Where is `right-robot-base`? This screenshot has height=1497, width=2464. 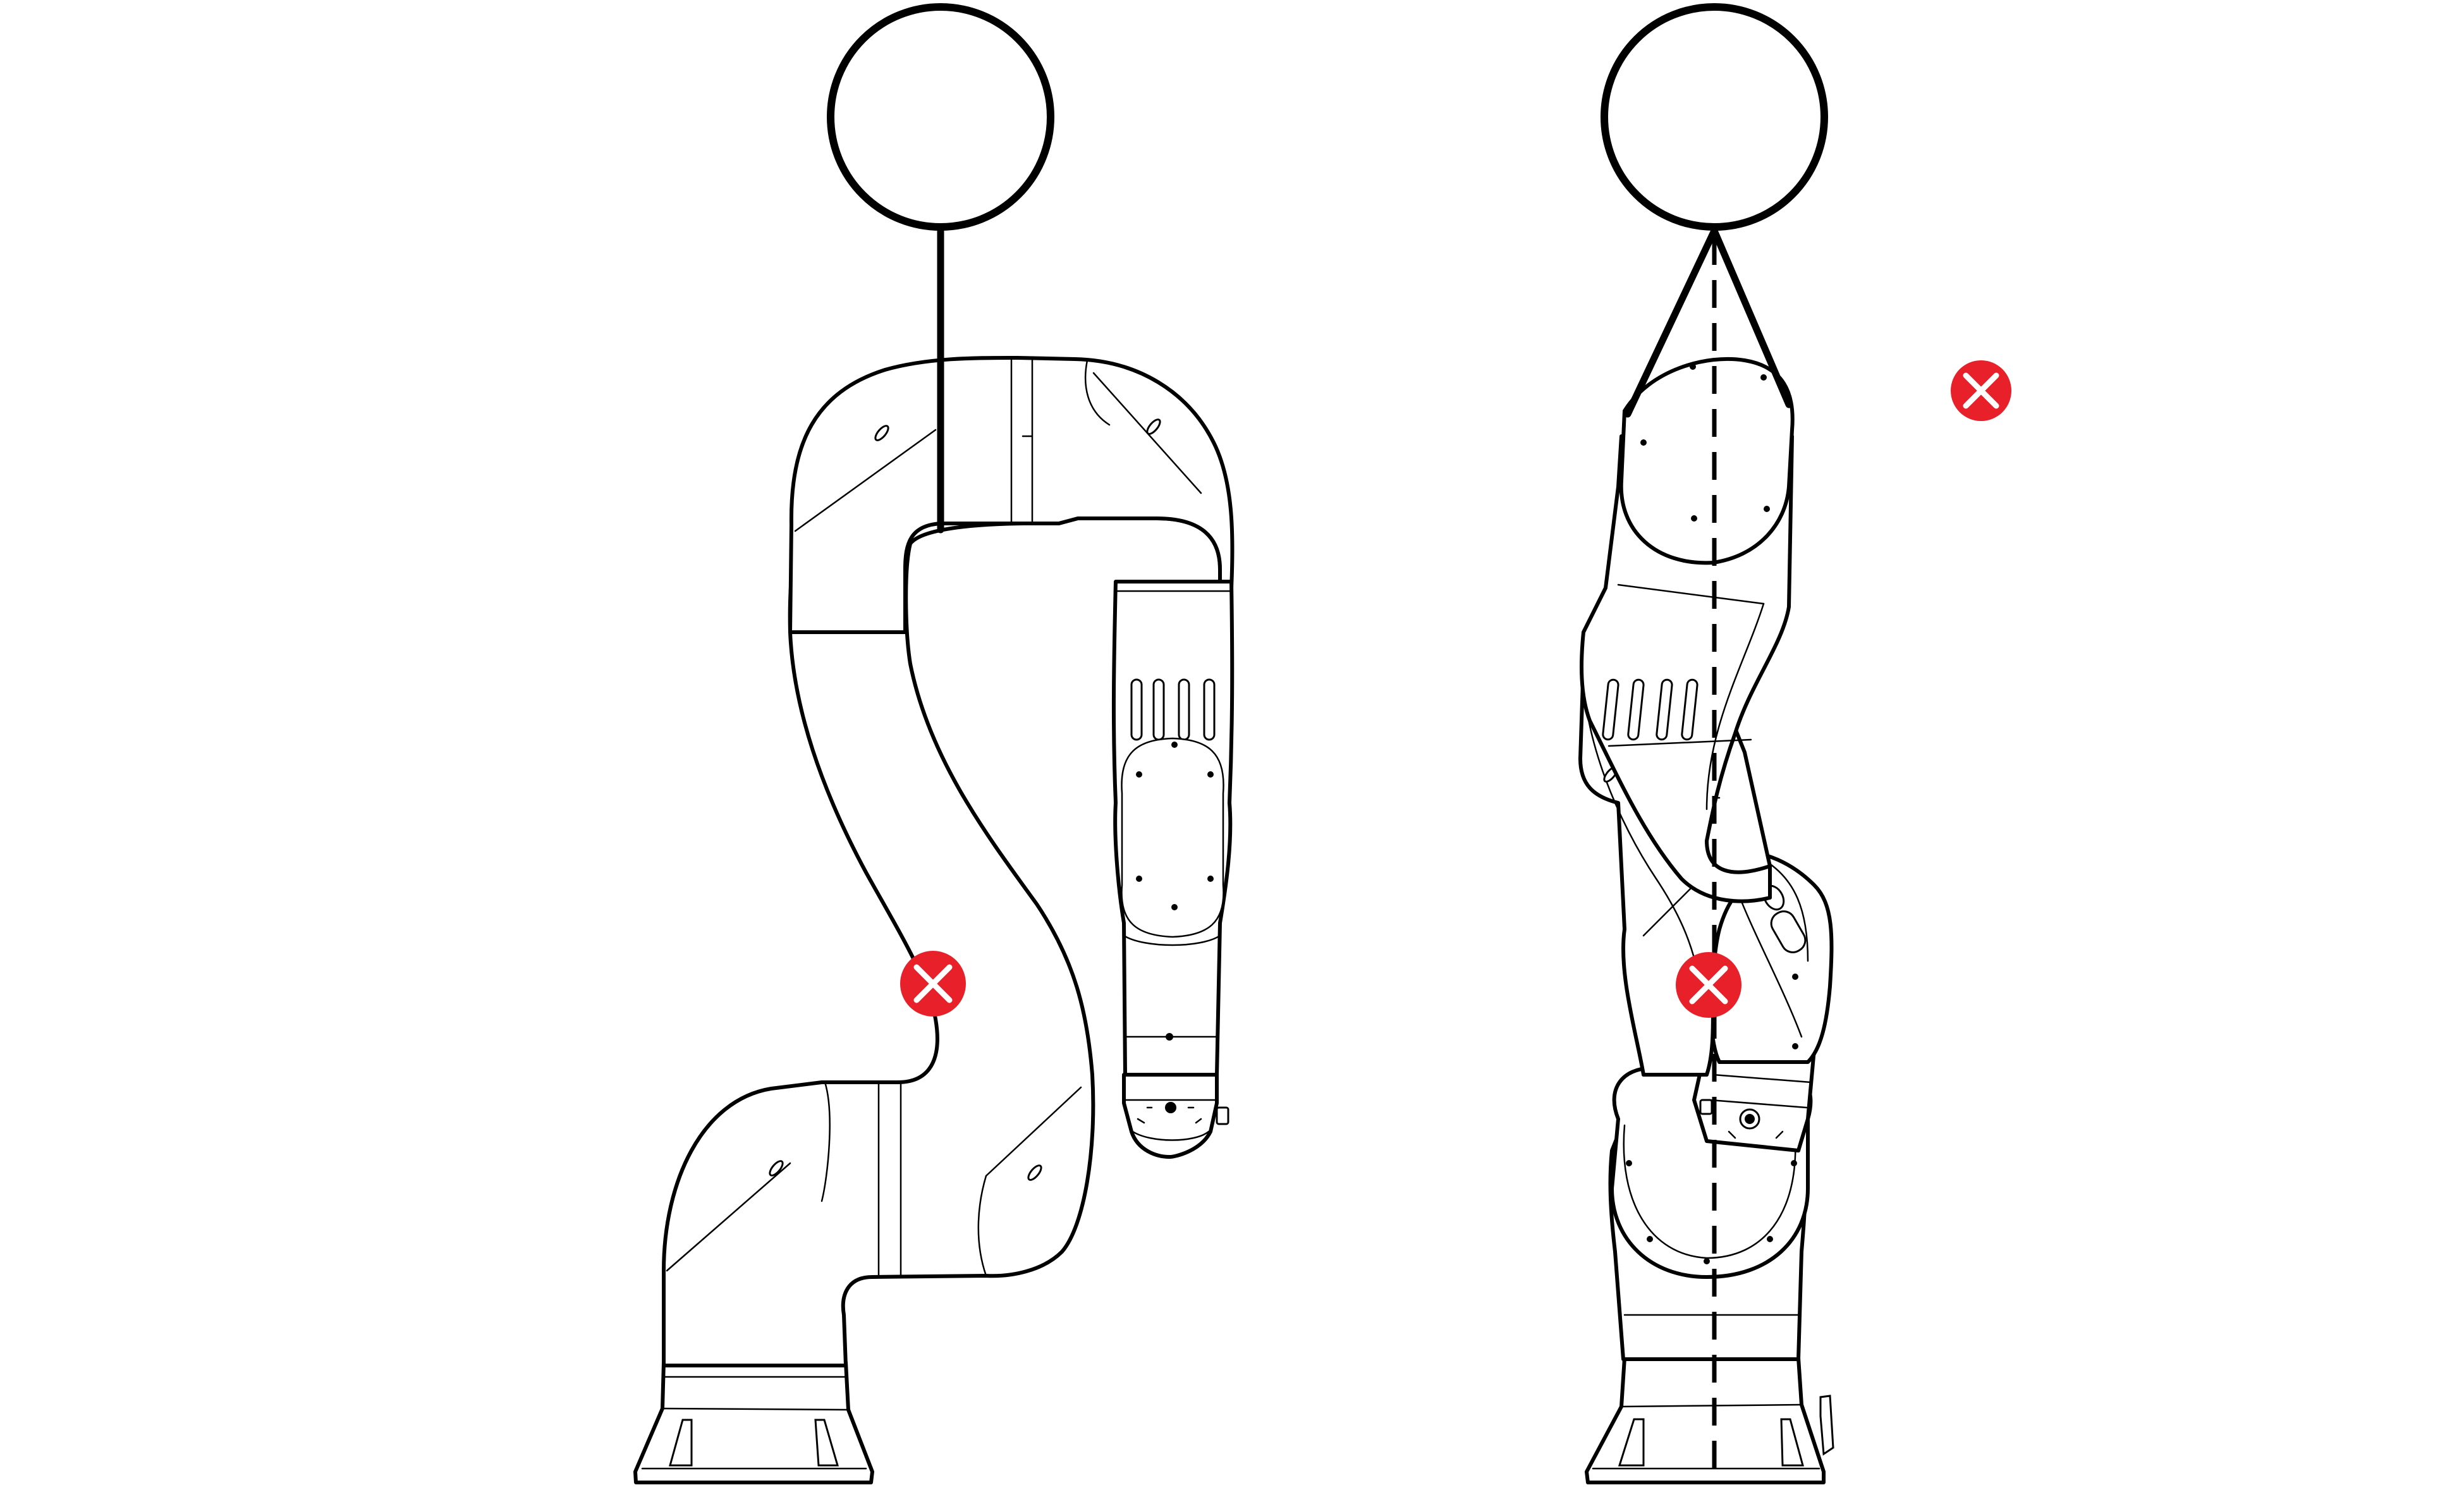
right-robot-base is located at coordinates (1709, 1420).